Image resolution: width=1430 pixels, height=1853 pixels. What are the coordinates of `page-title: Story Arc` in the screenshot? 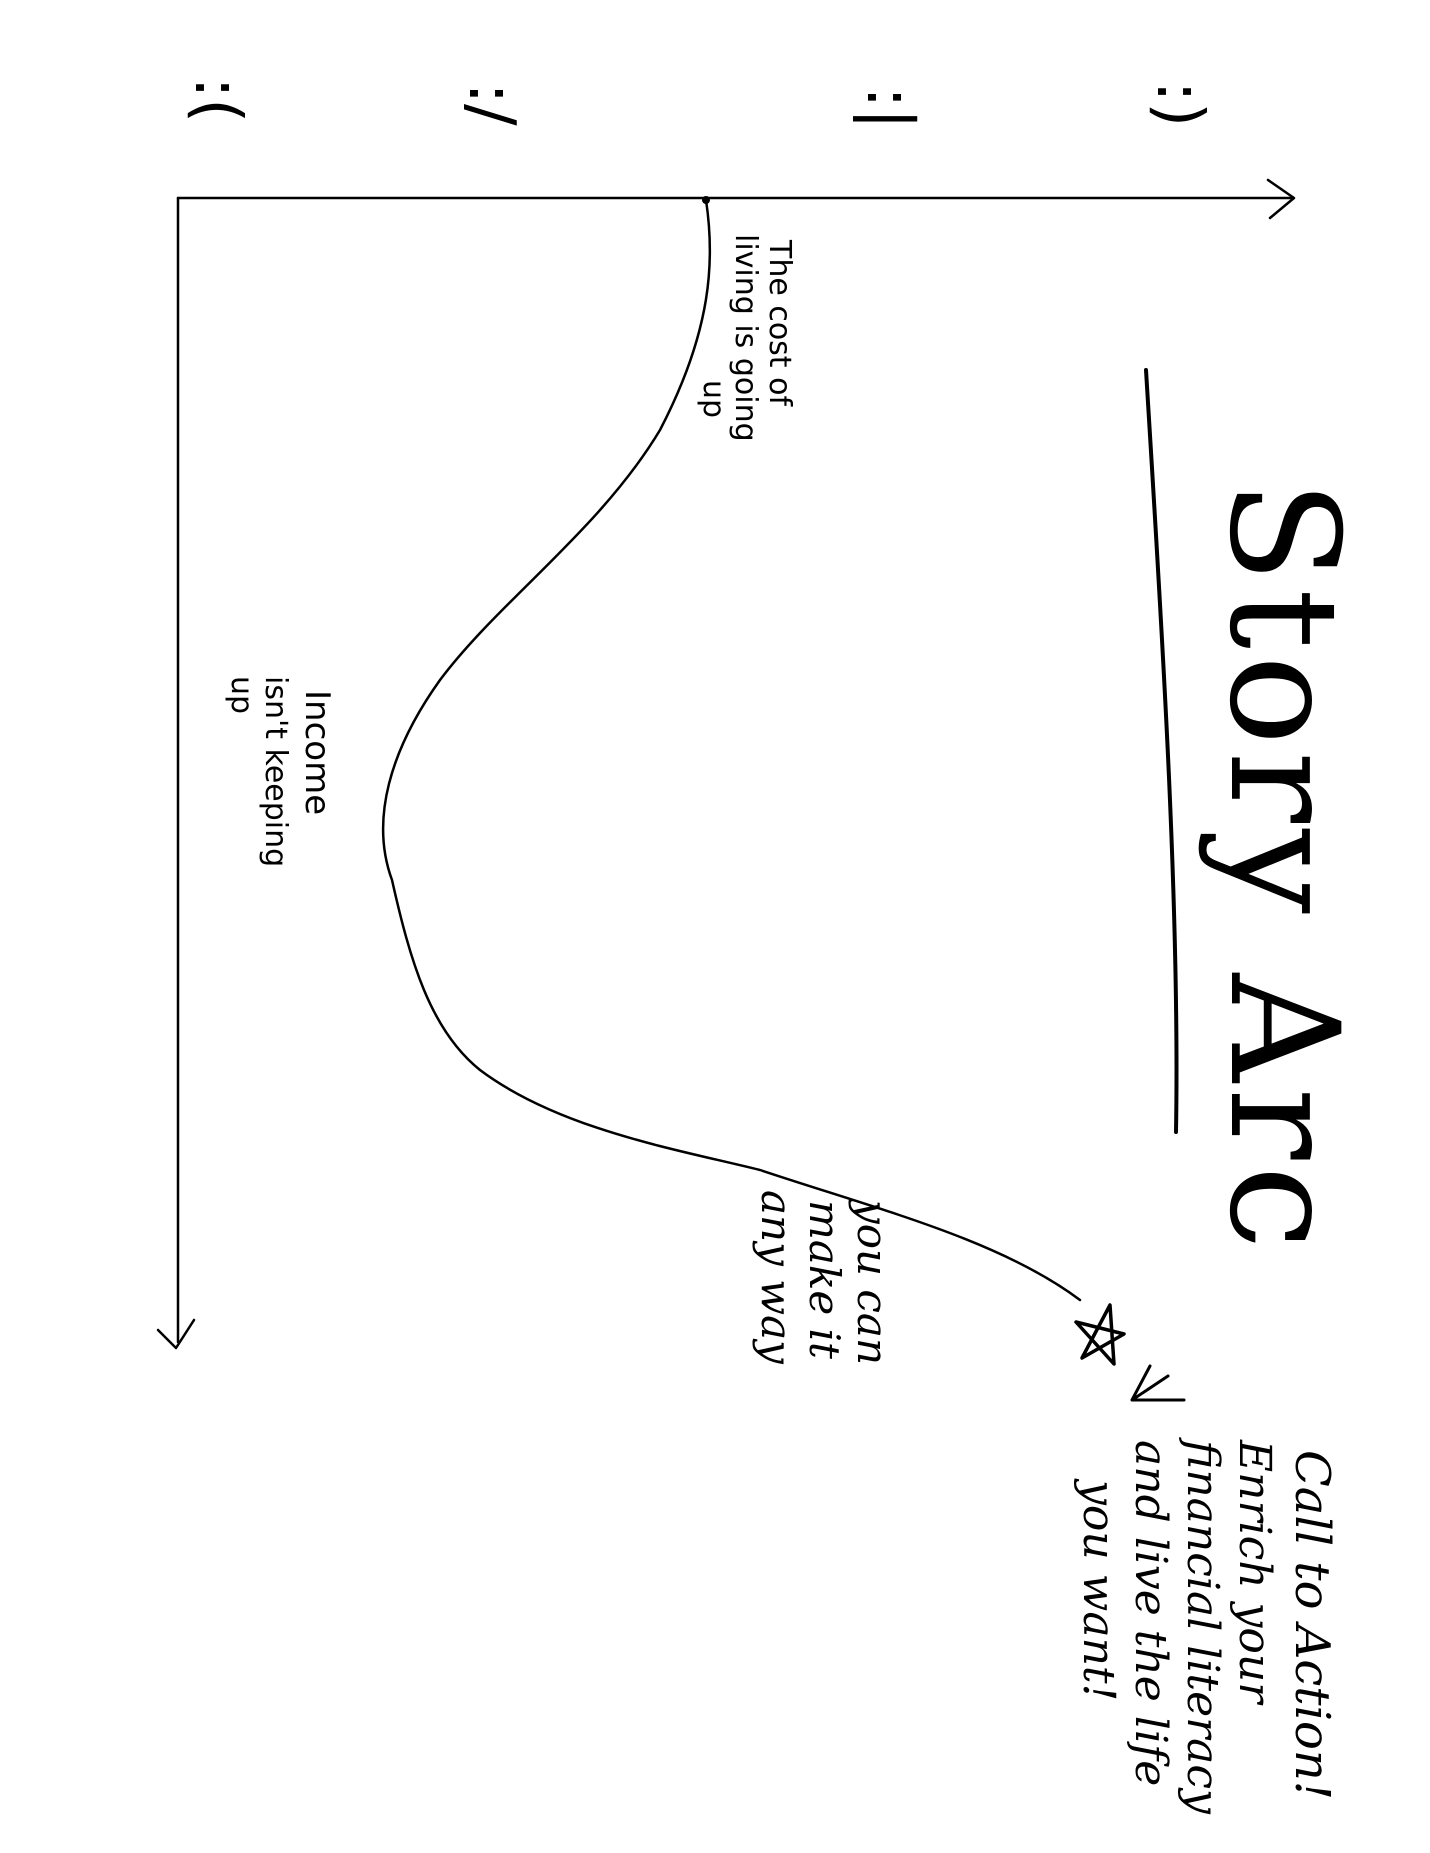 It's located at (1283, 868).